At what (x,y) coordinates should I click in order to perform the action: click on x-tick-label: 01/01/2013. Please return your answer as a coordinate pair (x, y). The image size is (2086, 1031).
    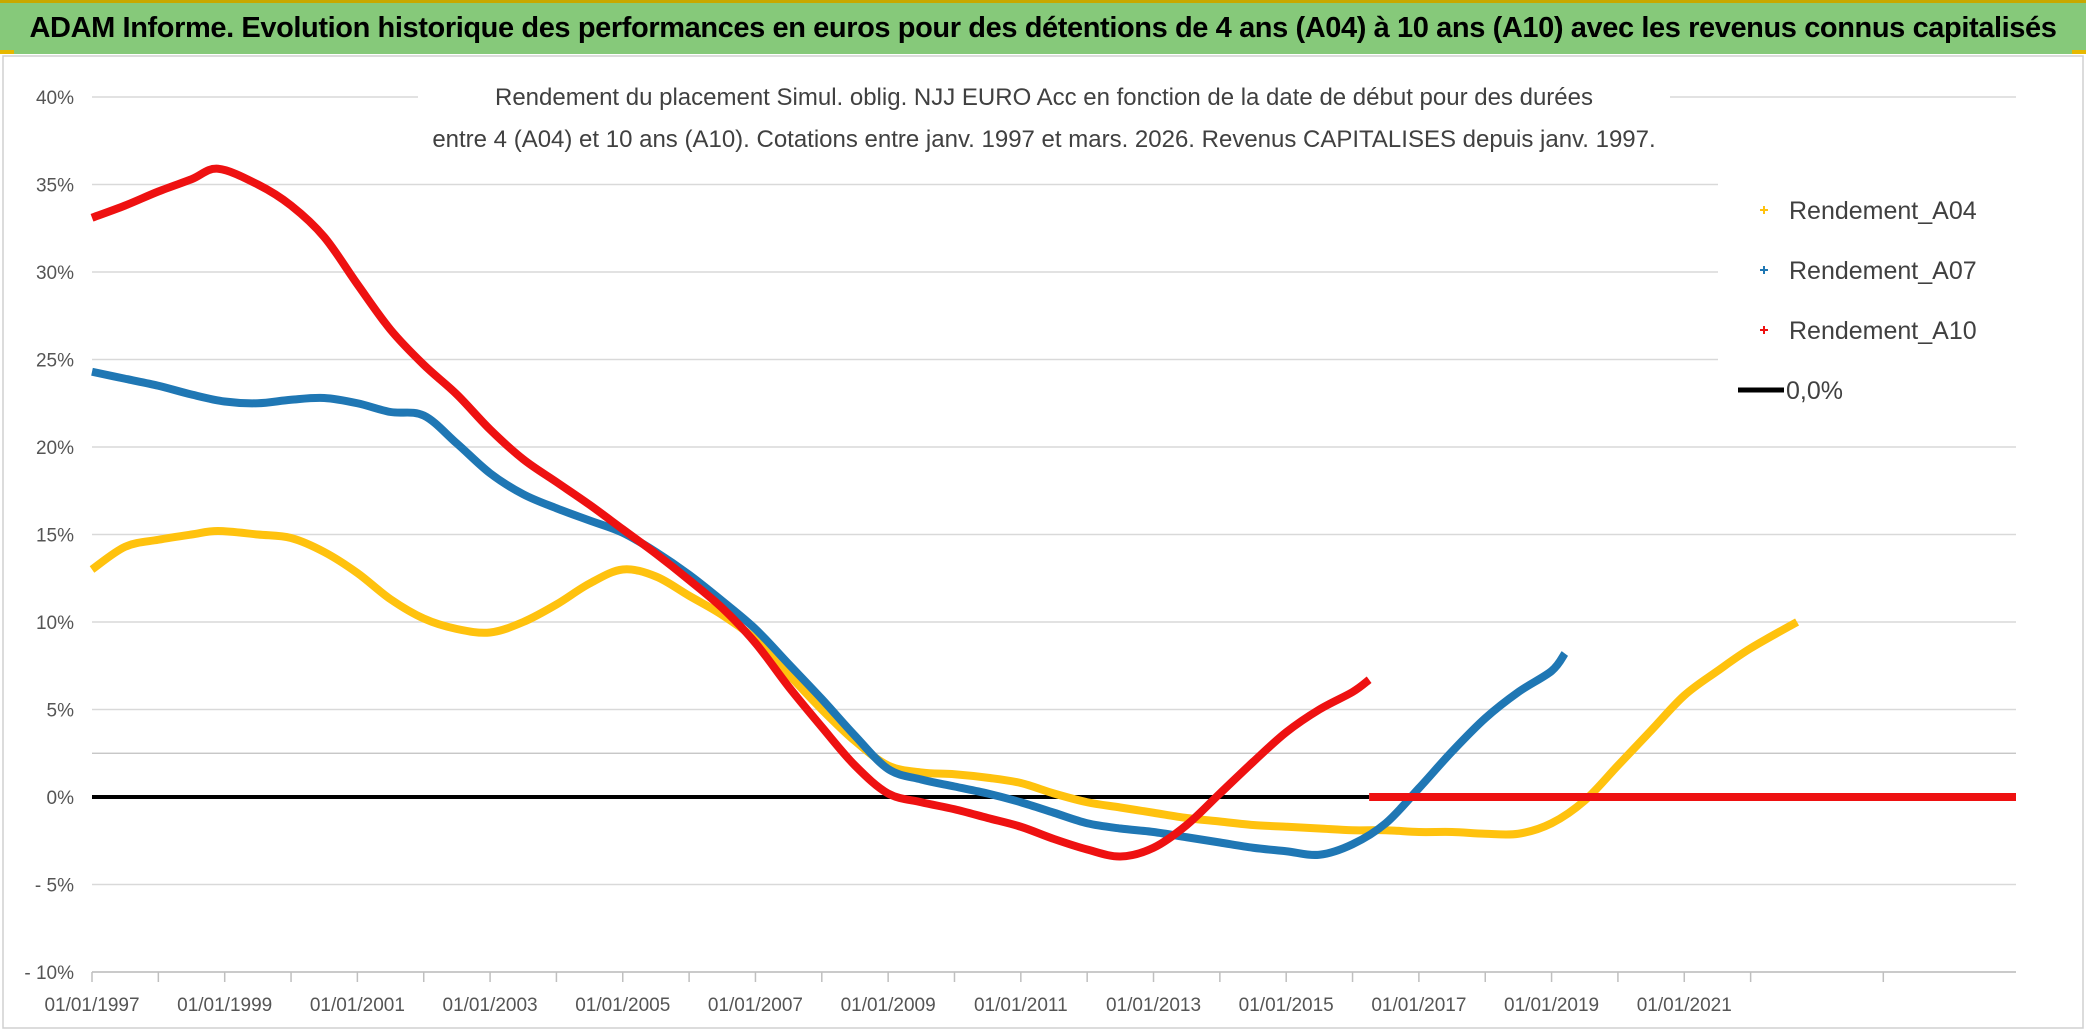
    Looking at the image, I should click on (1153, 1005).